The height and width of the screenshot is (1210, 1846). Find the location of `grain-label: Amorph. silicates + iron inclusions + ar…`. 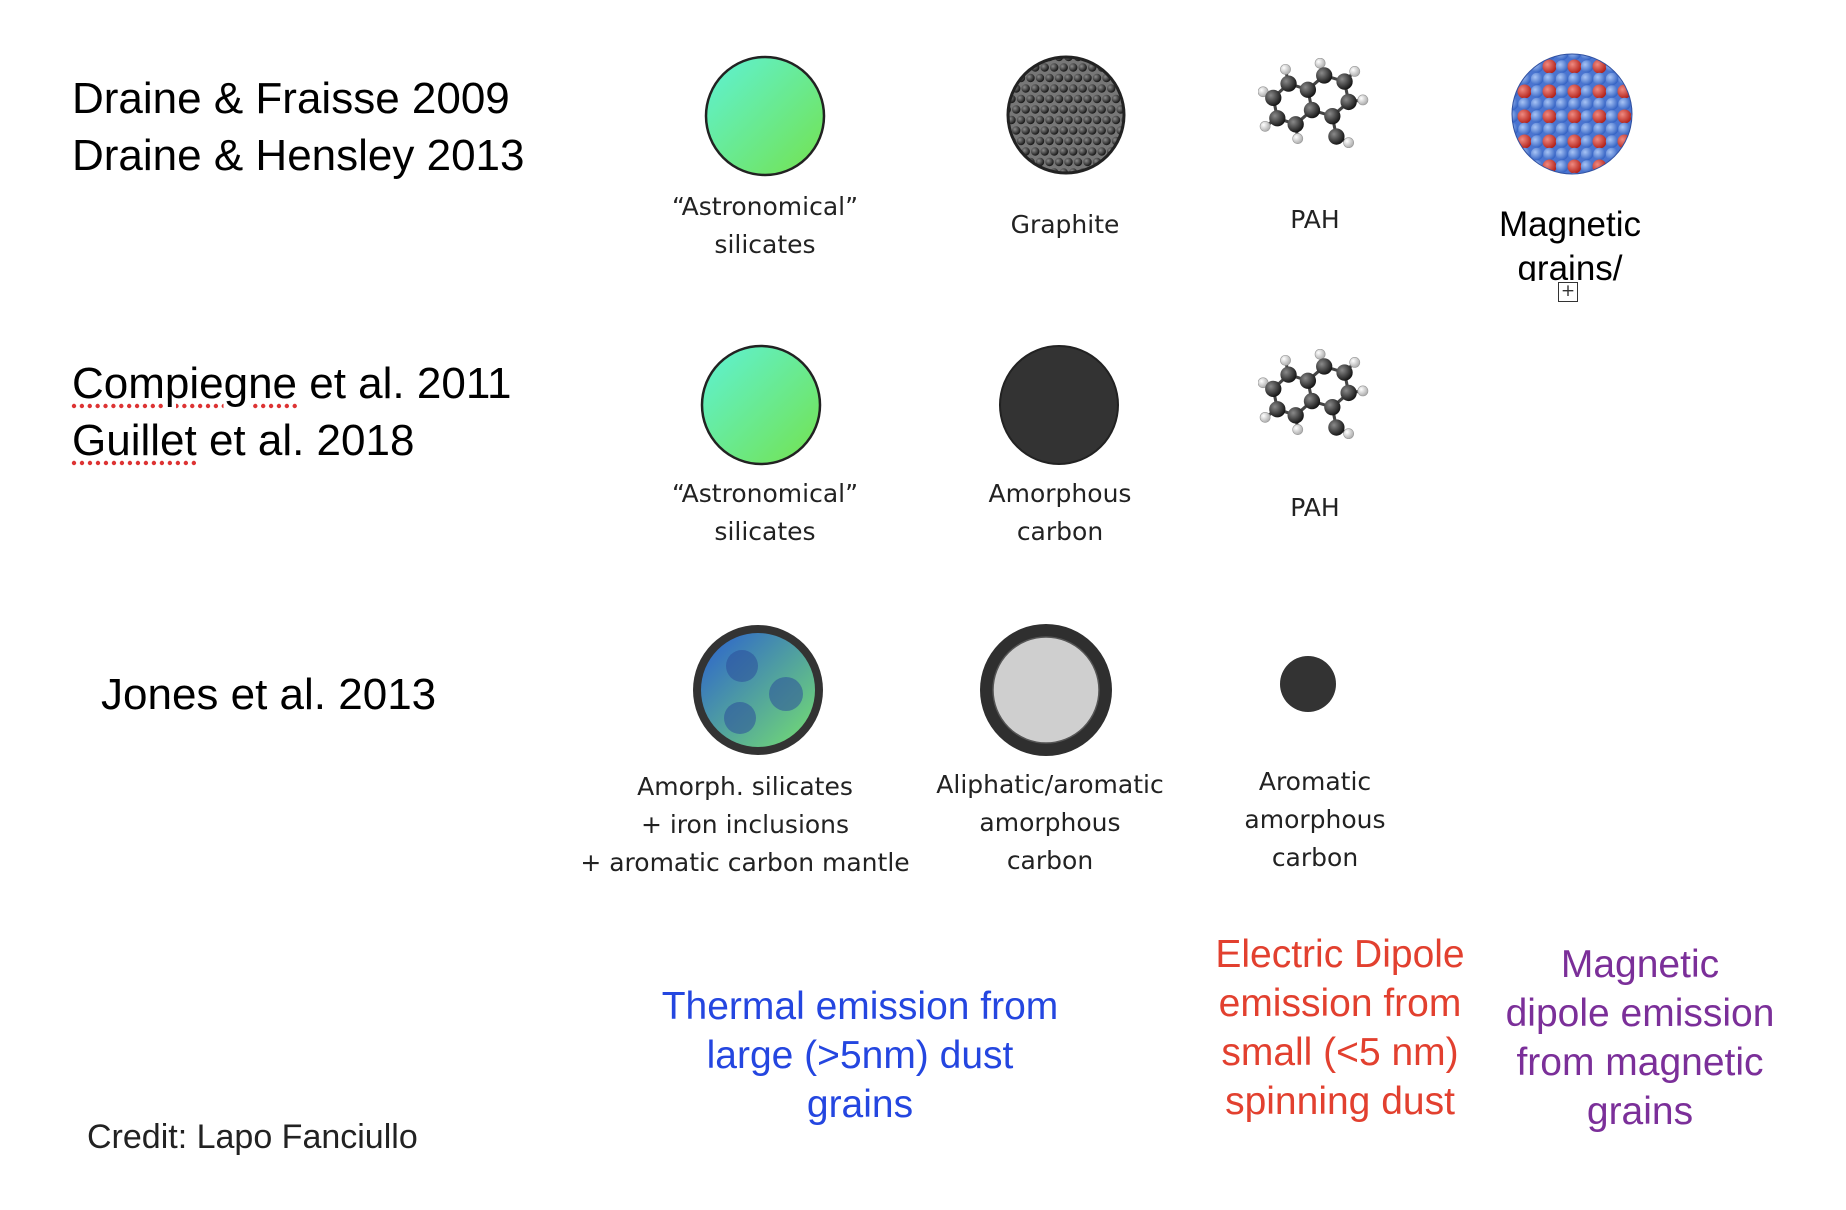

grain-label: Amorph. silicates + iron inclusions + ar… is located at coordinates (745, 824).